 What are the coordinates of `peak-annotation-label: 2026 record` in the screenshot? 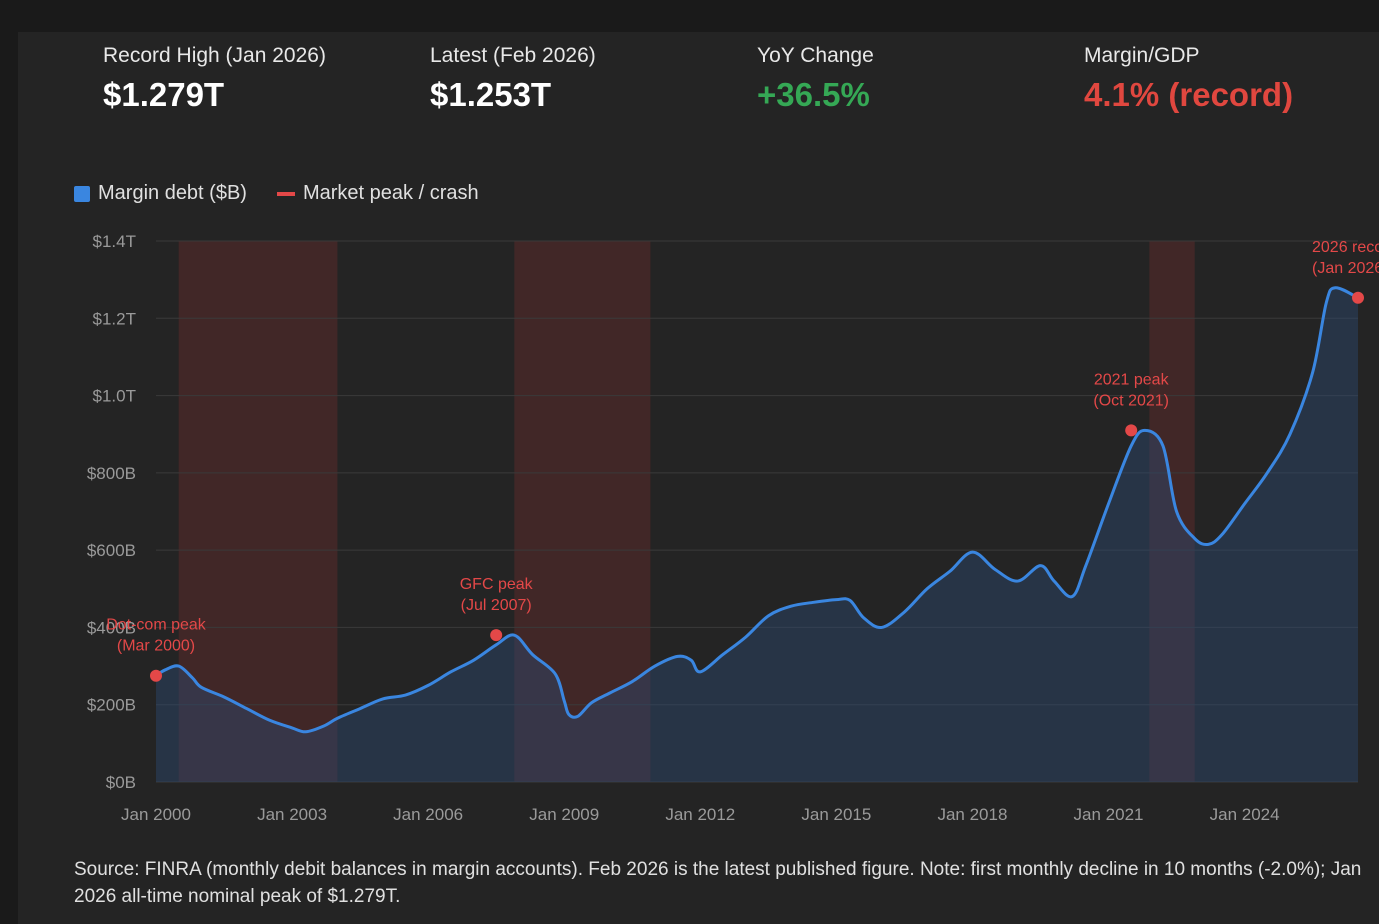 It's located at (1345, 247).